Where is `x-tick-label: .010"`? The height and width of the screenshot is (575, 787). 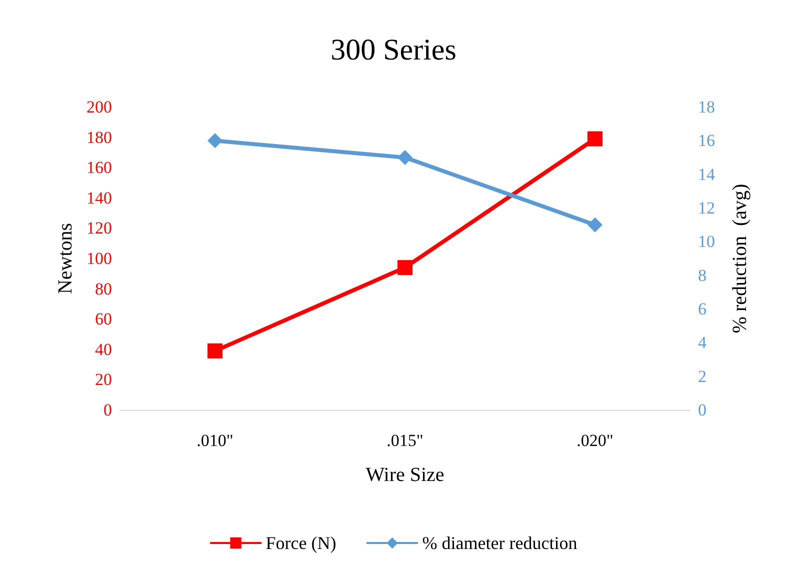 x-tick-label: .010" is located at coordinates (215, 440).